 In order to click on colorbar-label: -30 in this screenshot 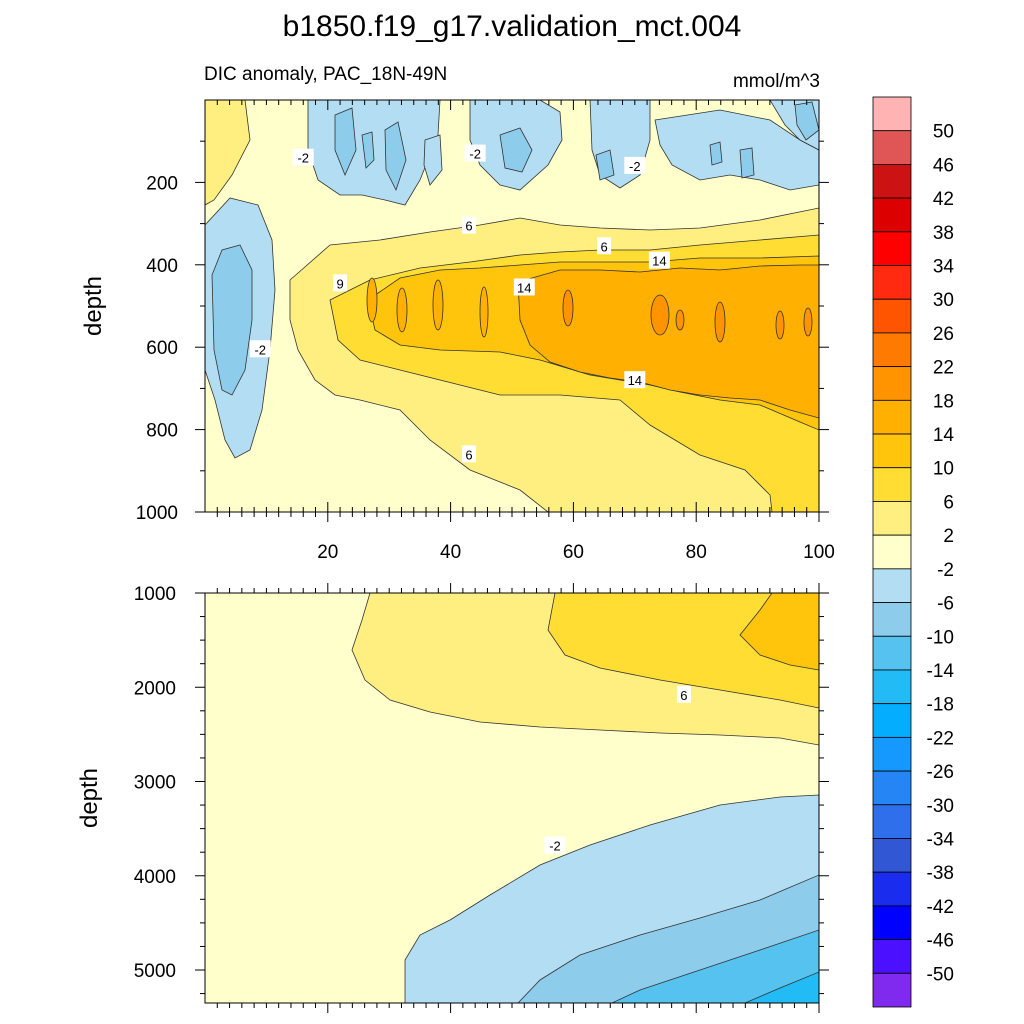, I will do `click(940, 806)`.